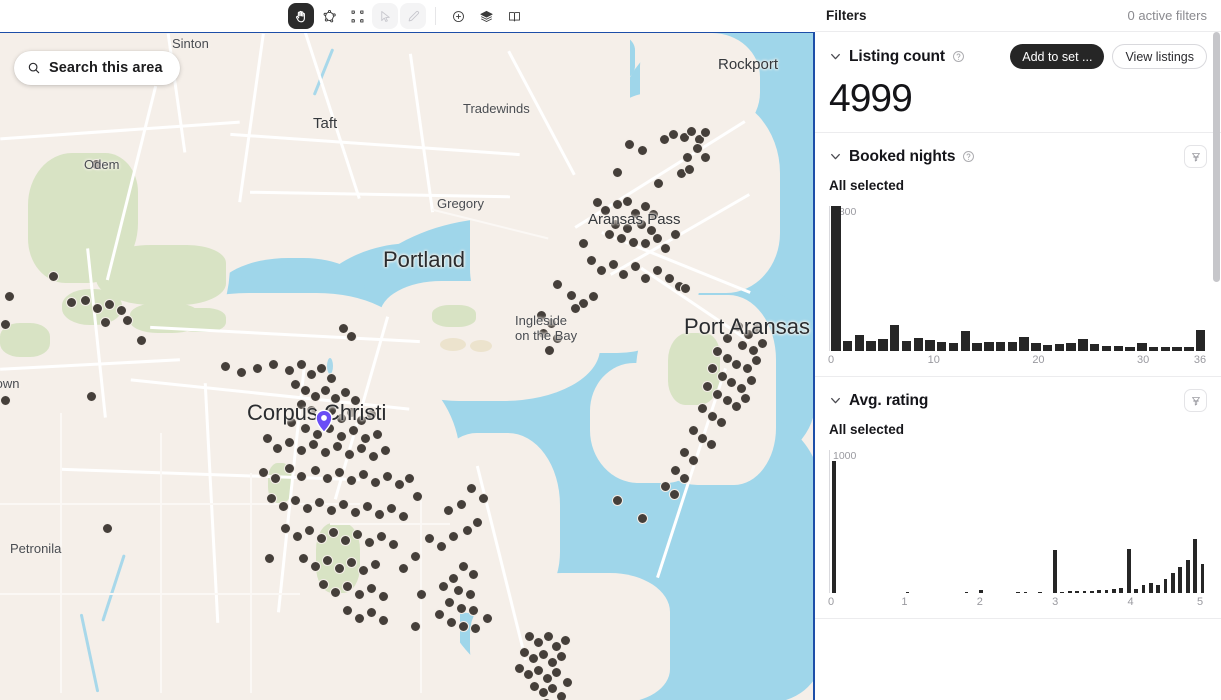 This screenshot has height=700, width=1221. What do you see at coordinates (97, 68) in the screenshot?
I see `search-this-area-button: Search this area` at bounding box center [97, 68].